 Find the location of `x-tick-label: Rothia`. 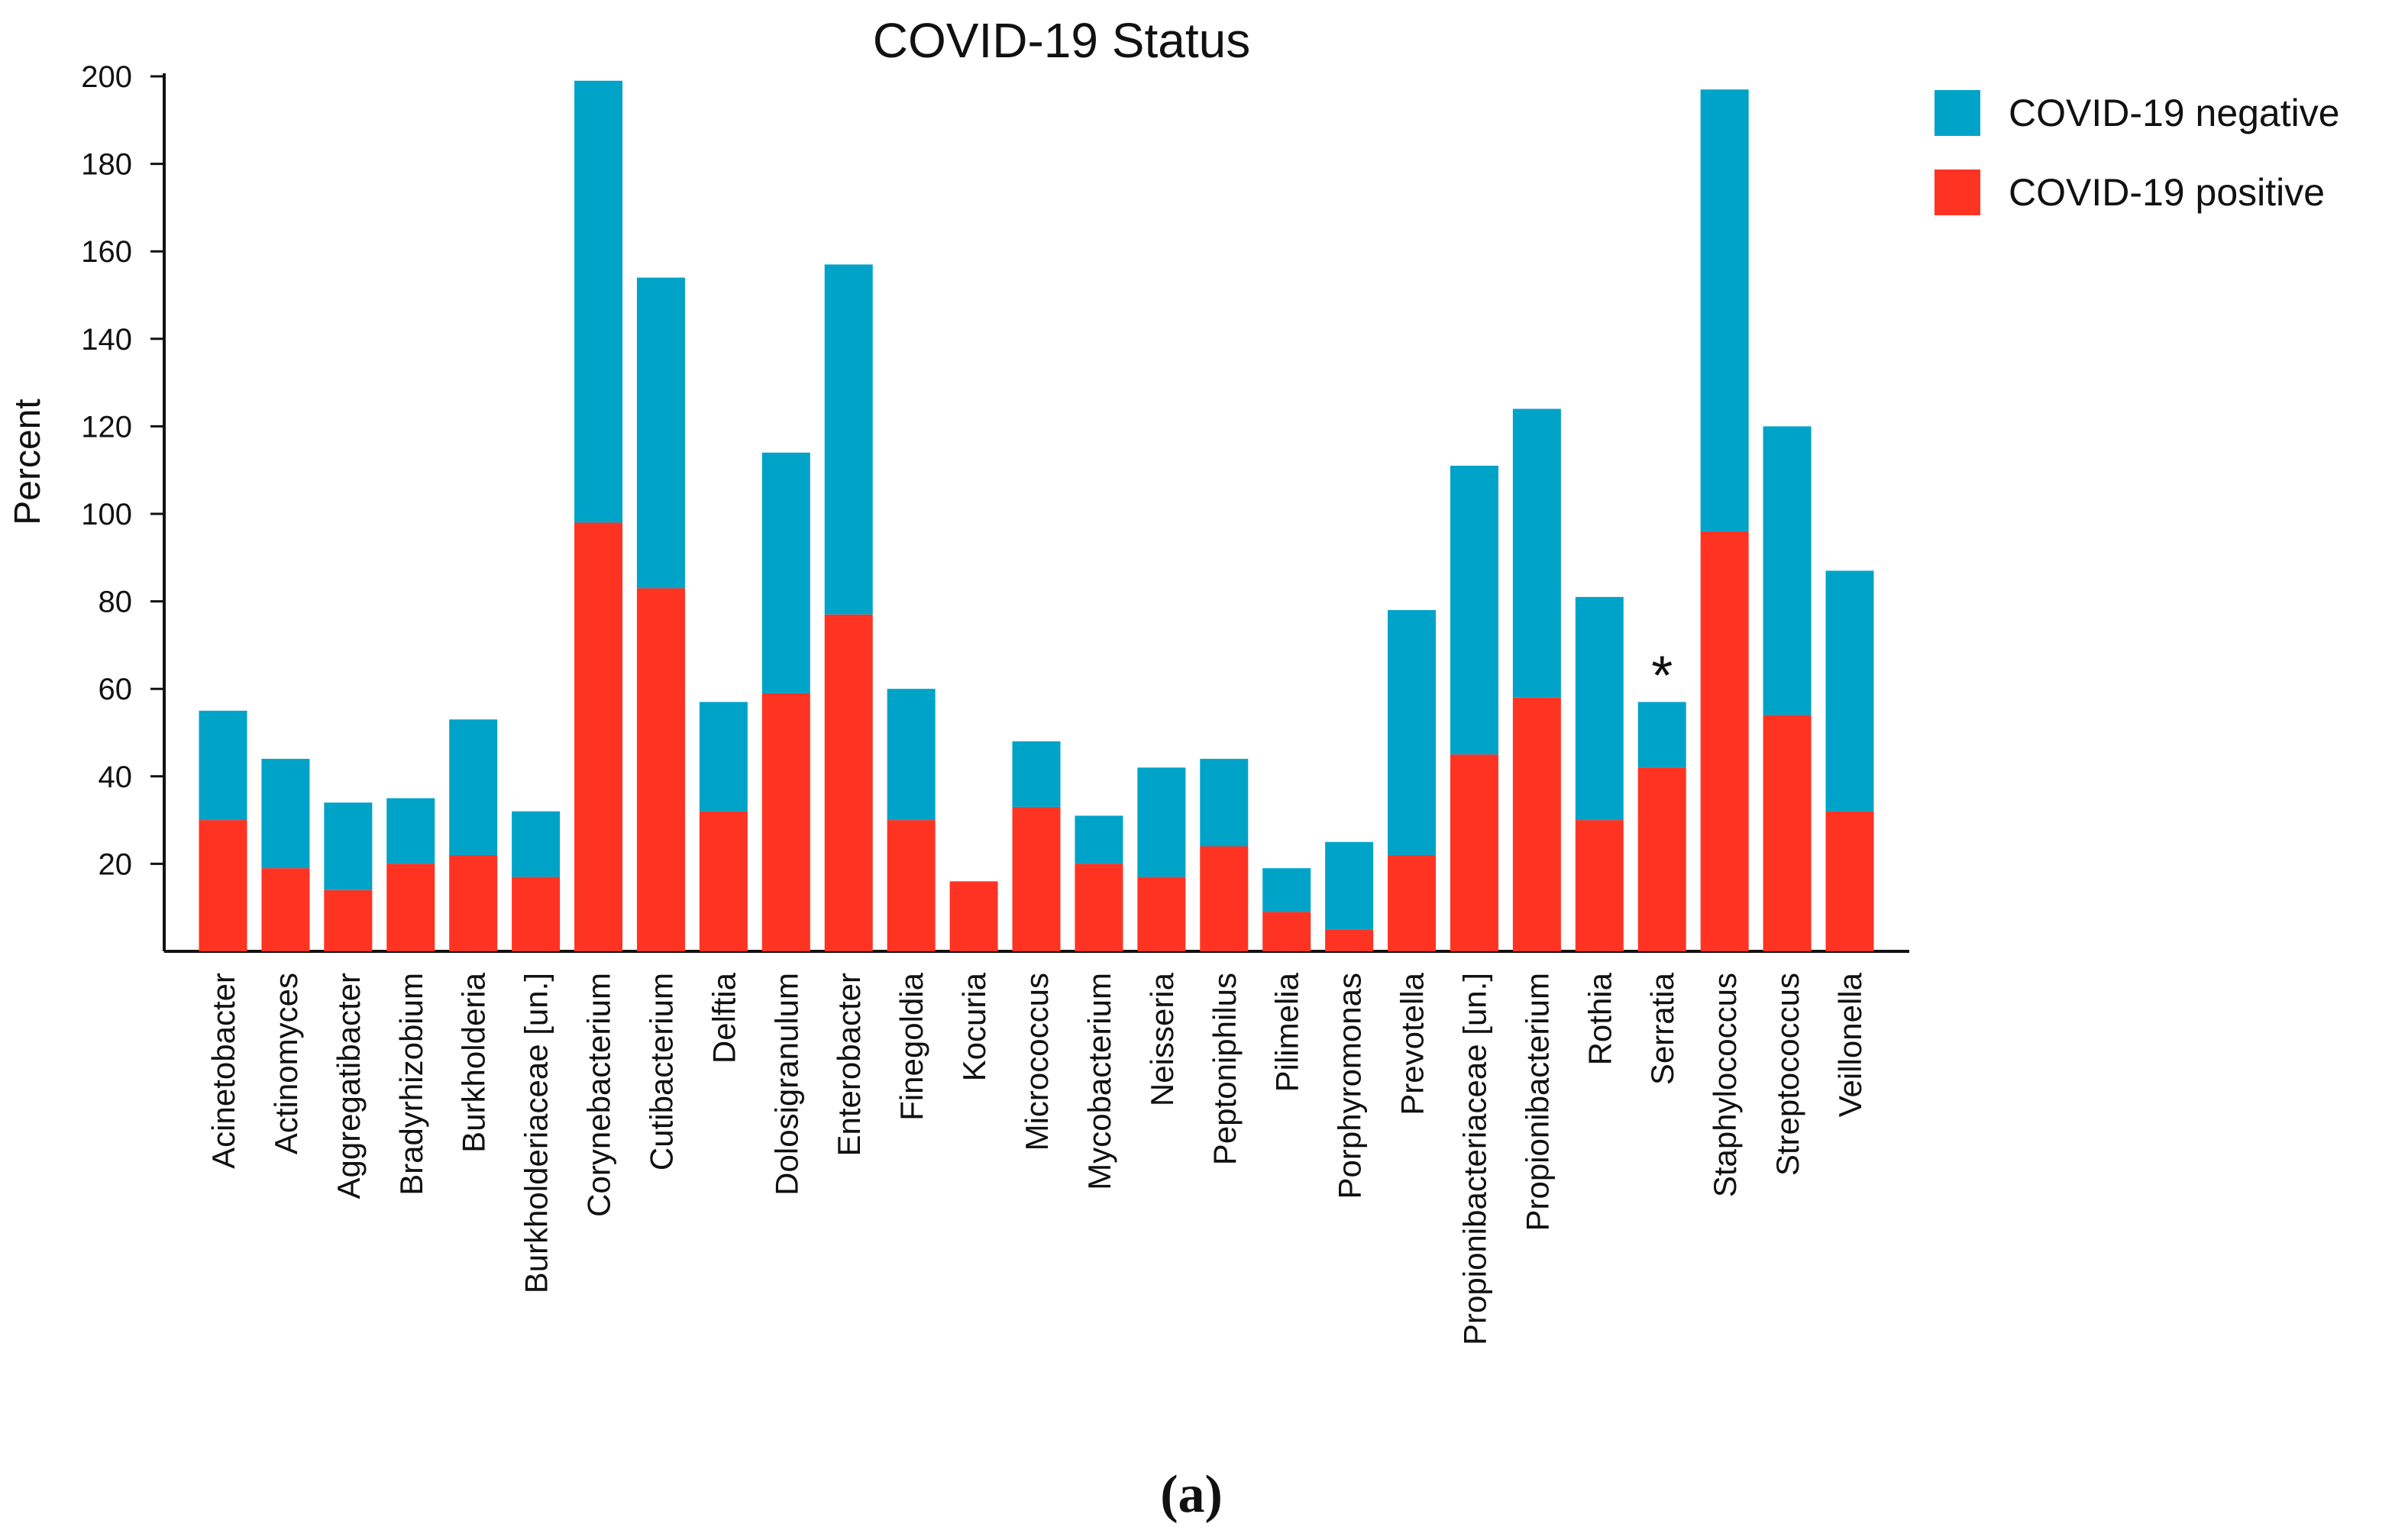

x-tick-label: Rothia is located at coordinates (1600, 1018).